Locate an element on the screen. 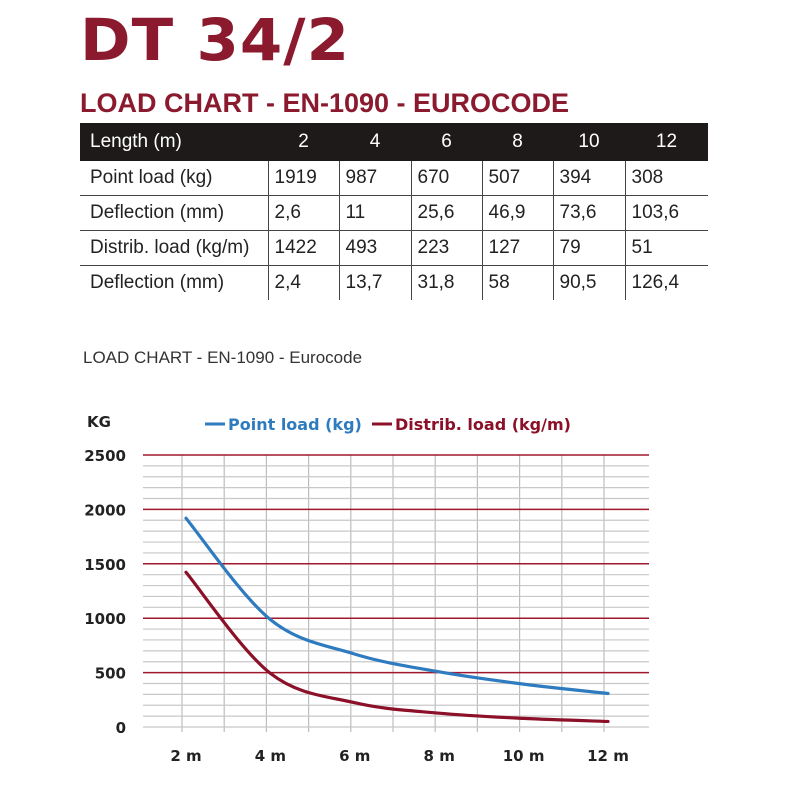 The width and height of the screenshot is (800, 800). table-cell: 13,7 is located at coordinates (374, 282).